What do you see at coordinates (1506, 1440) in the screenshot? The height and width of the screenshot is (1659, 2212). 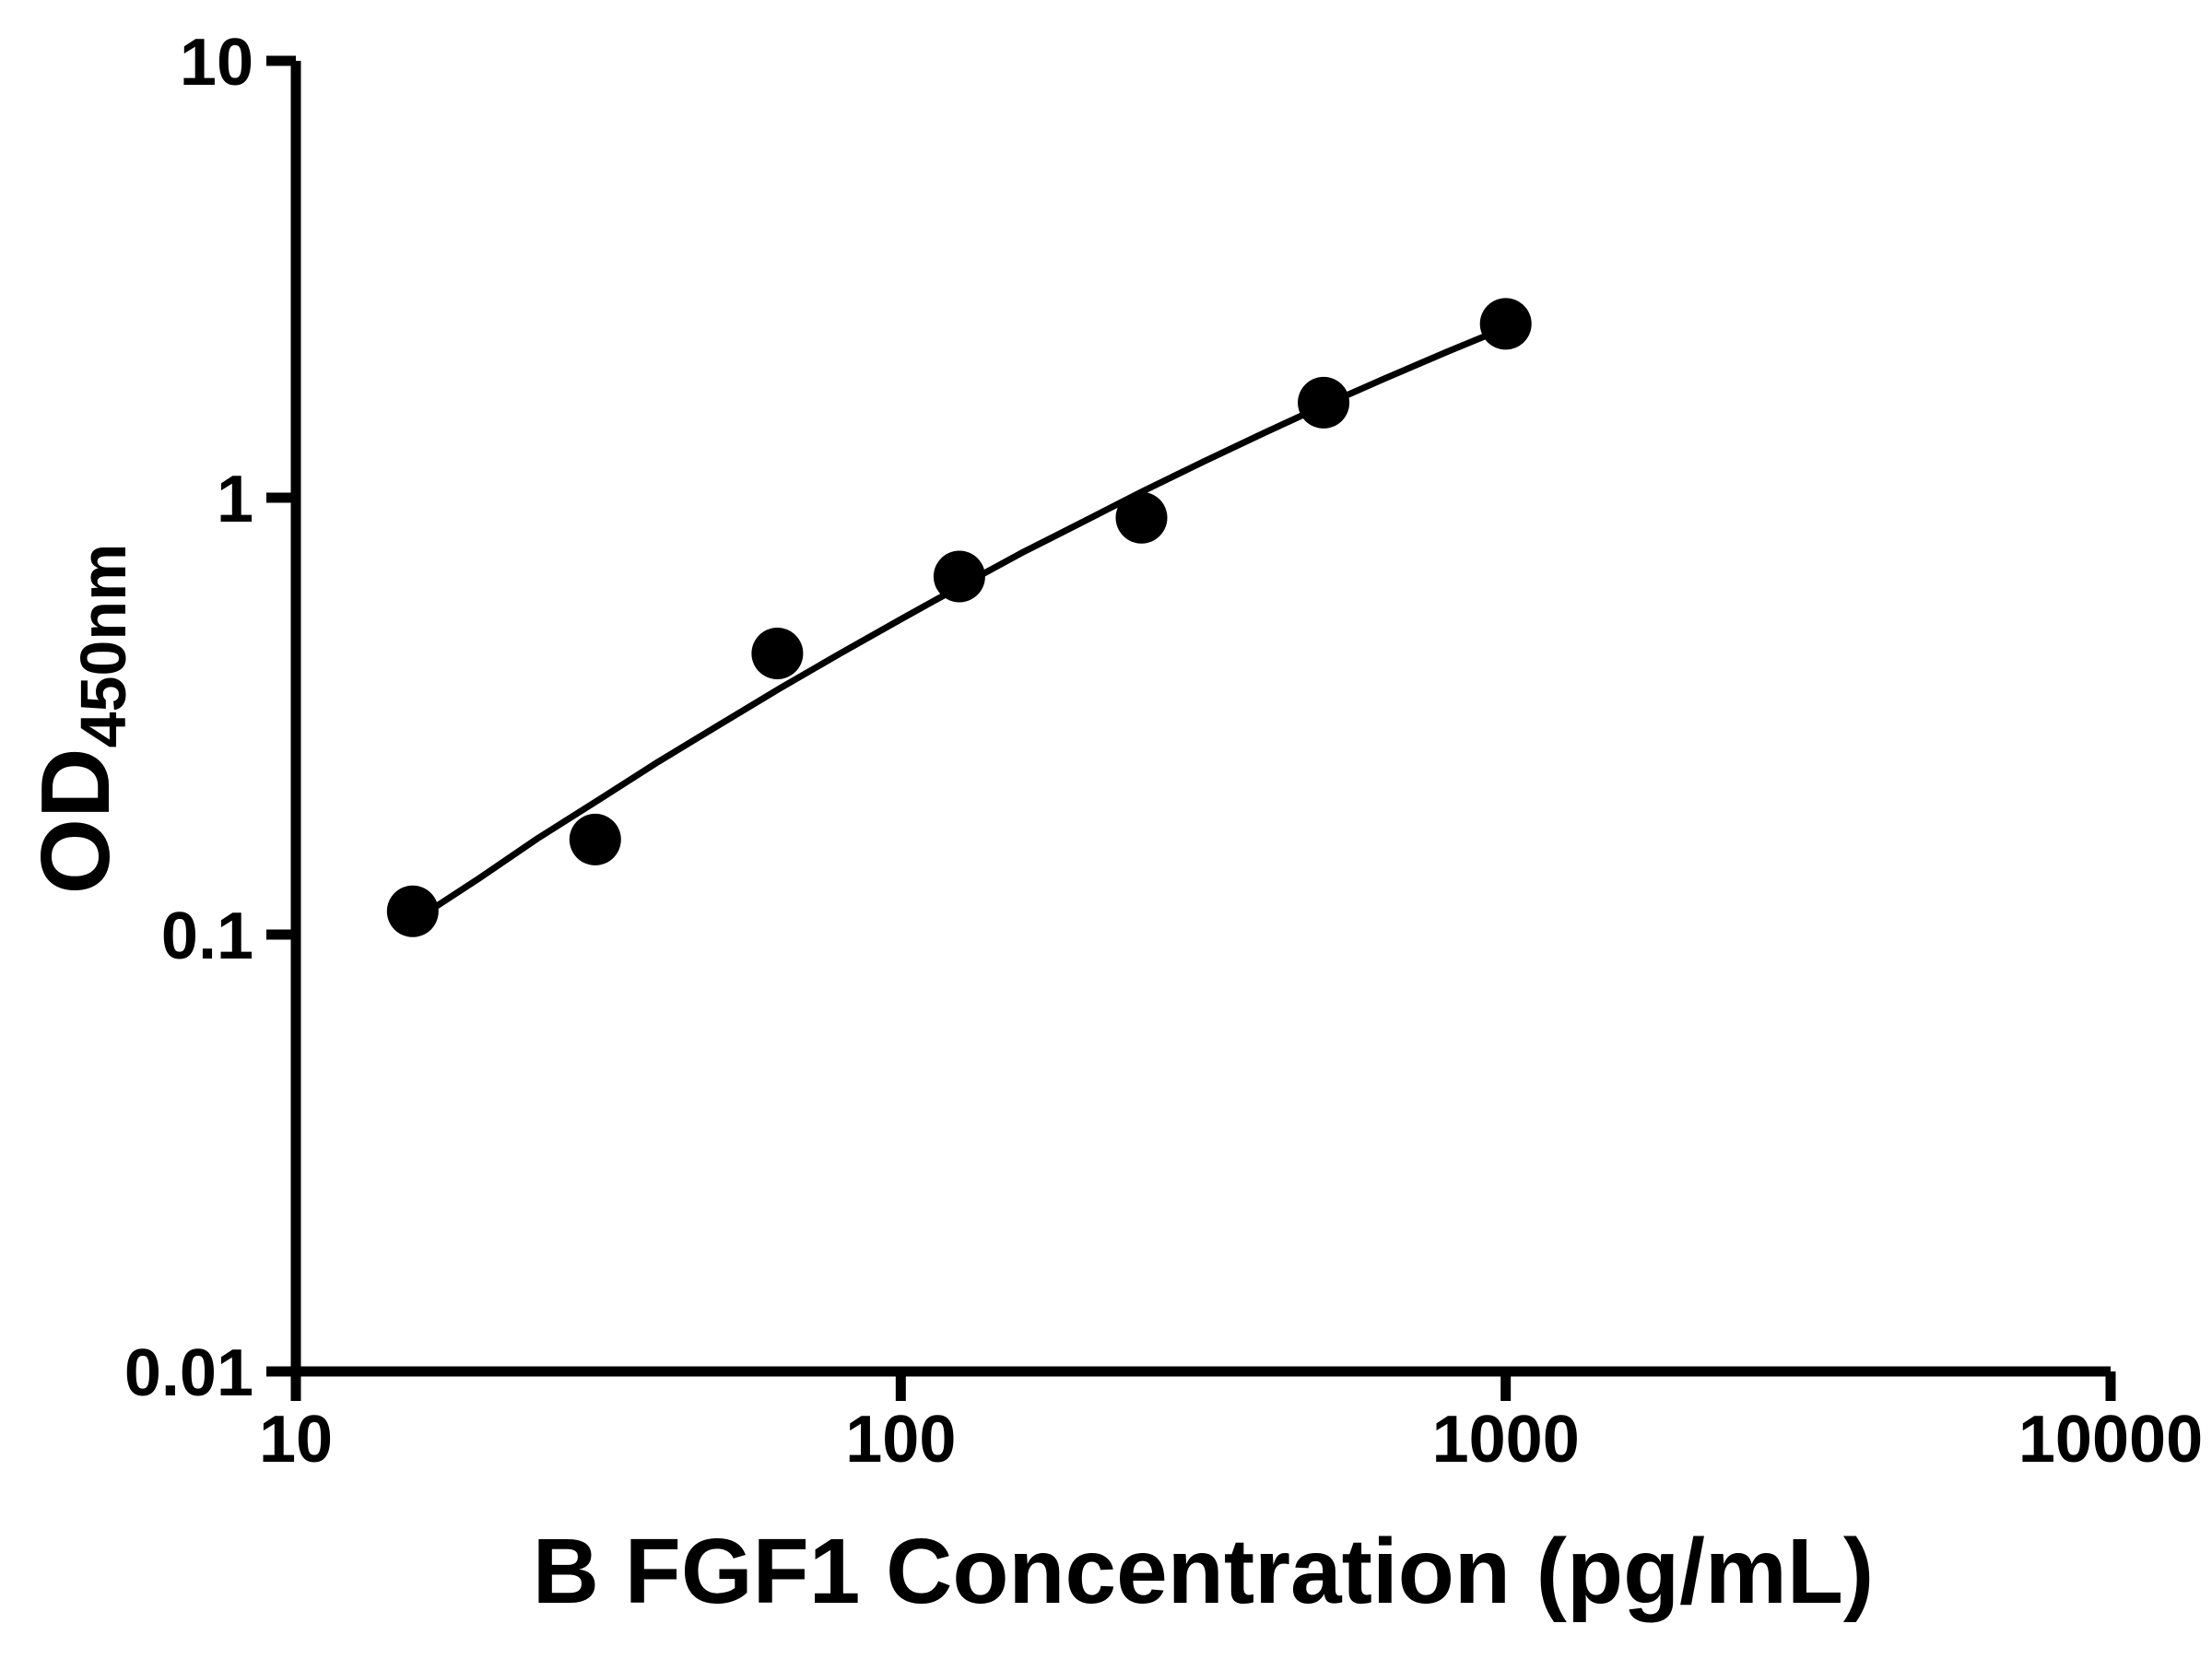 I see `x-axis-tick-label: 1000` at bounding box center [1506, 1440].